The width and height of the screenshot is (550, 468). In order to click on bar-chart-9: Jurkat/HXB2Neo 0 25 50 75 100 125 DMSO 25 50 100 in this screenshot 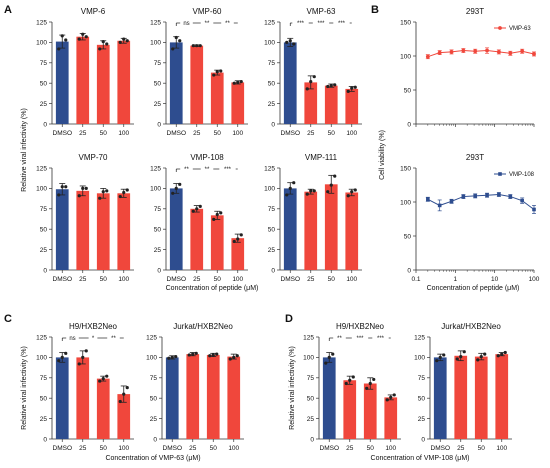, I will do `click(195, 387)`.